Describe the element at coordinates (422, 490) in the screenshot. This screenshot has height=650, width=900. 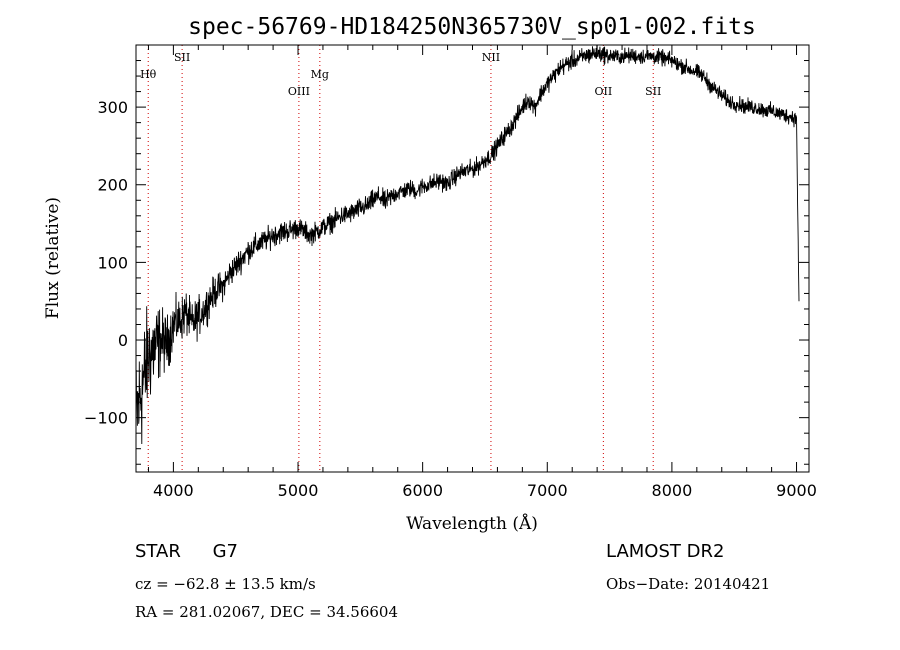
I see `x-tick-label: 6000` at that location.